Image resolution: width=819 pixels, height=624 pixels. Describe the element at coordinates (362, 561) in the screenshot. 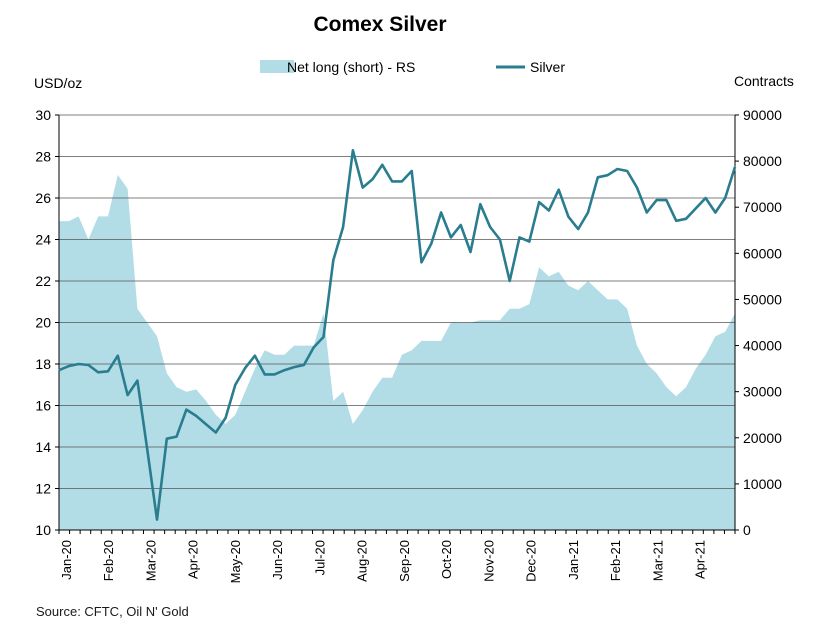

I see `x-tick-label: Aug-20` at that location.